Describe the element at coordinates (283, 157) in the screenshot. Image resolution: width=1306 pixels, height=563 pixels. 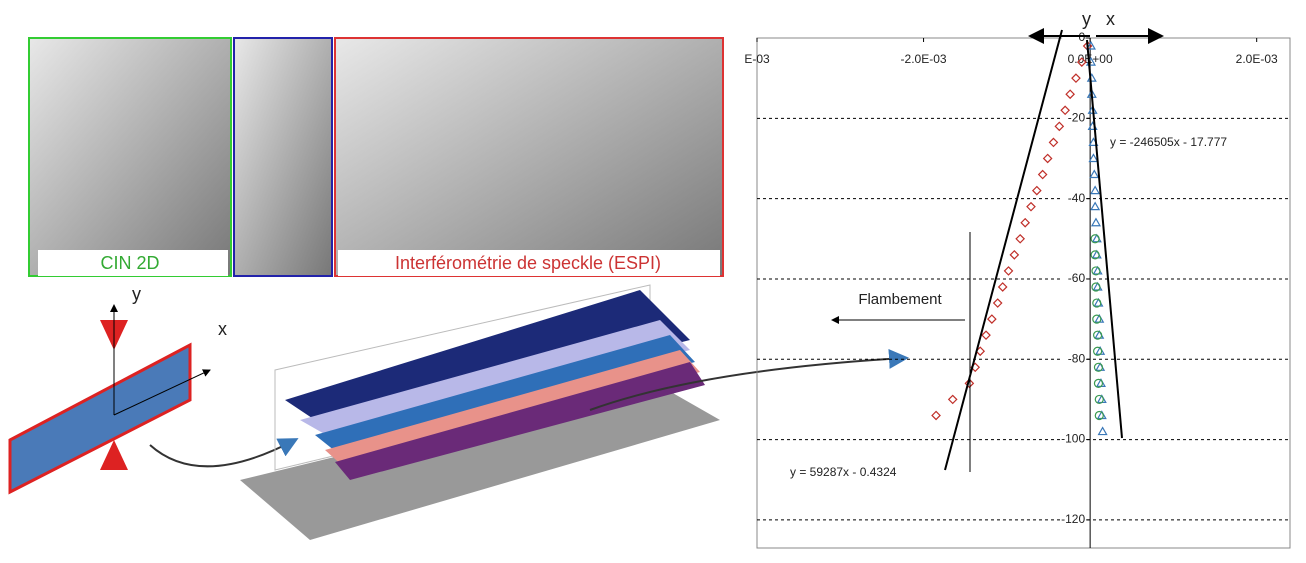
I see `photo-sample` at that location.